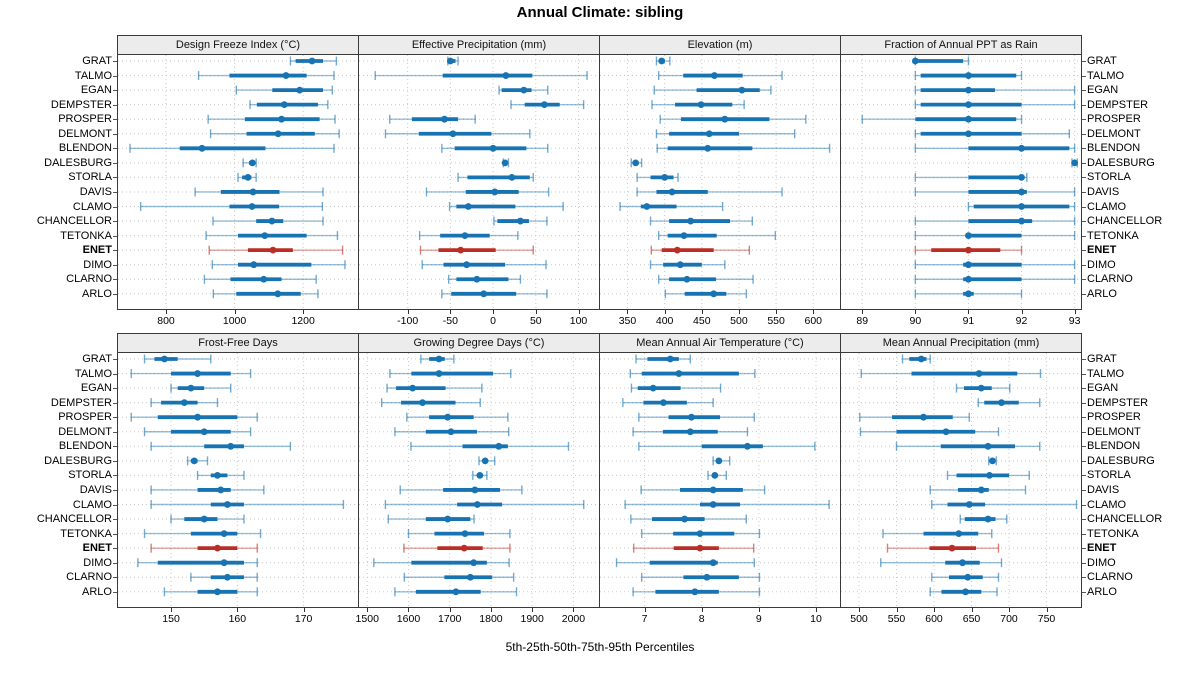 The image size is (1200, 675). I want to click on tick-label: 1700, so click(450, 619).